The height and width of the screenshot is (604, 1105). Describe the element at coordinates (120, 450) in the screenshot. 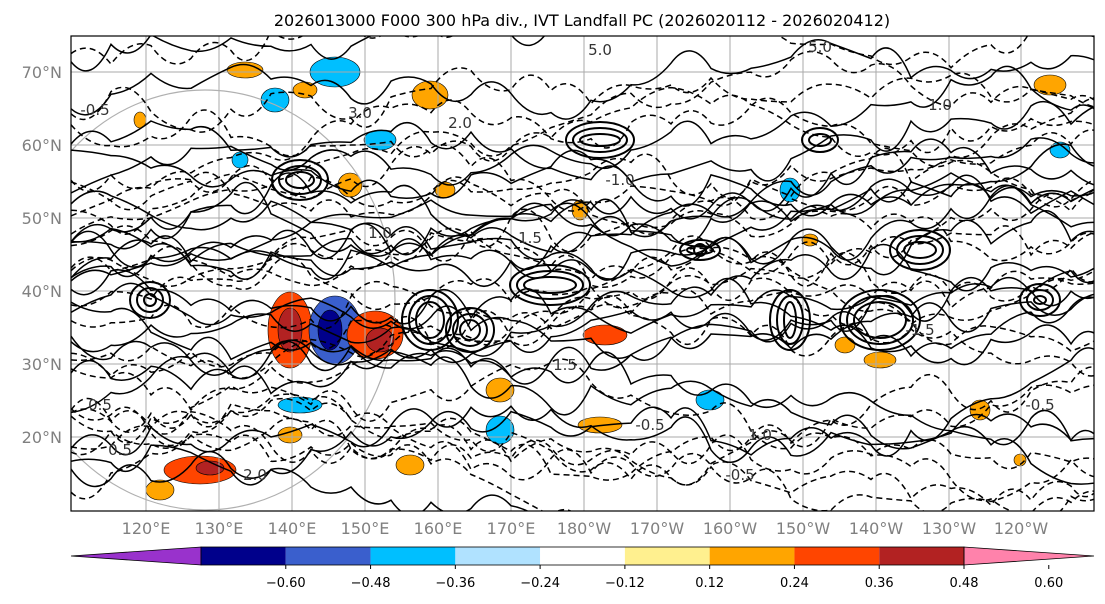

I see `contour-label: 0.5` at that location.